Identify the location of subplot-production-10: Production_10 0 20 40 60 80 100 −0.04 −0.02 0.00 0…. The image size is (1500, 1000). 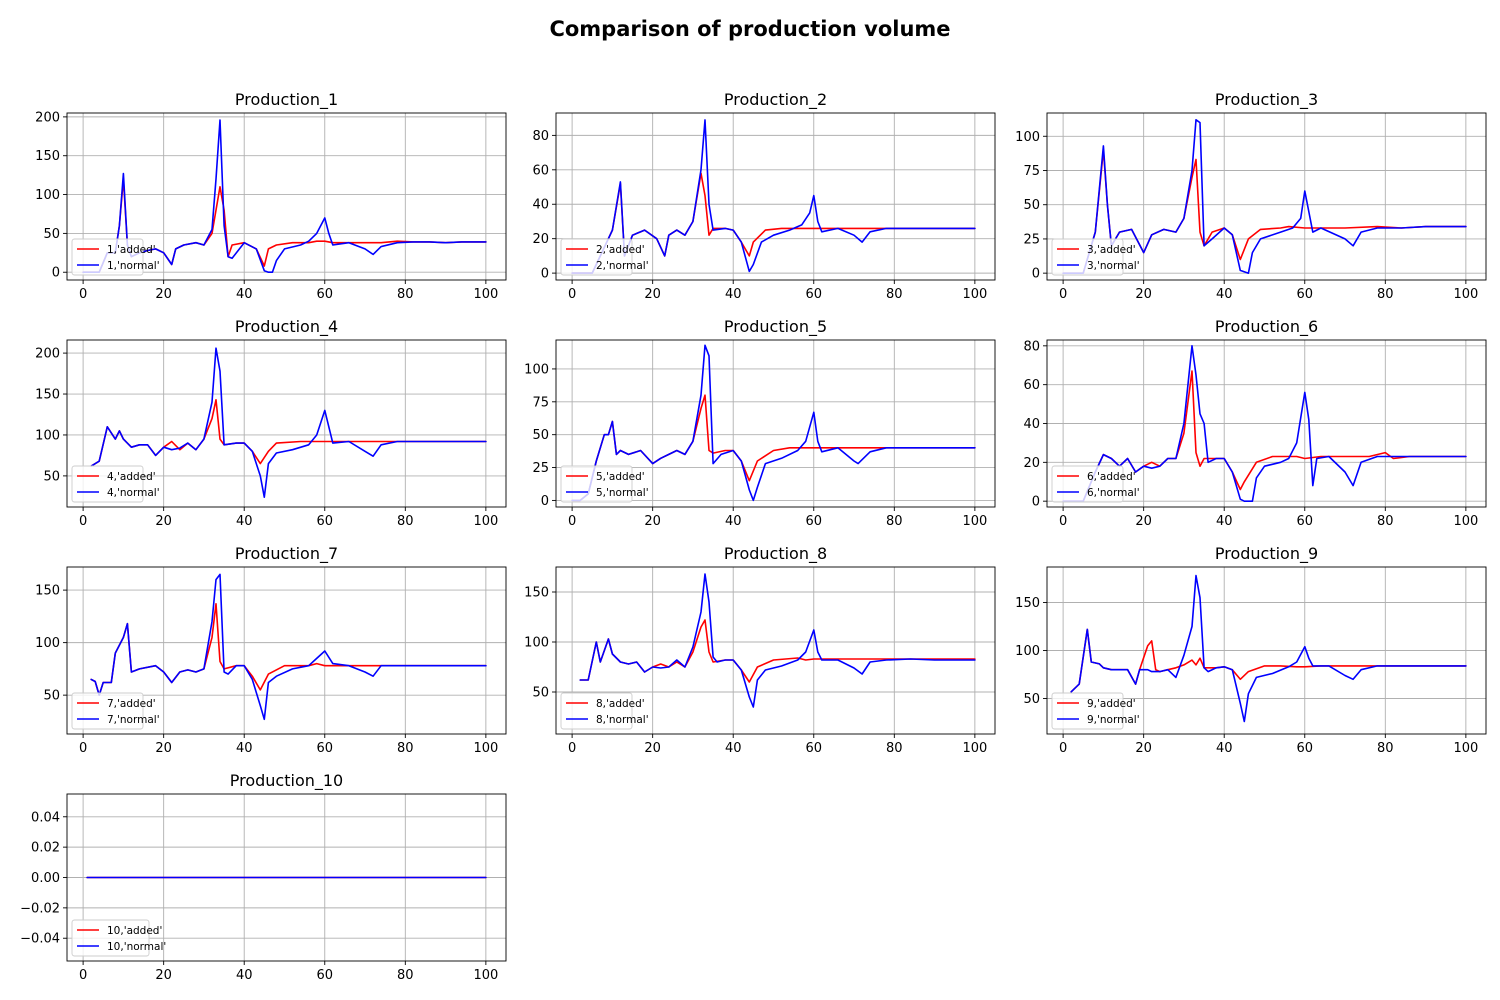
(263, 877).